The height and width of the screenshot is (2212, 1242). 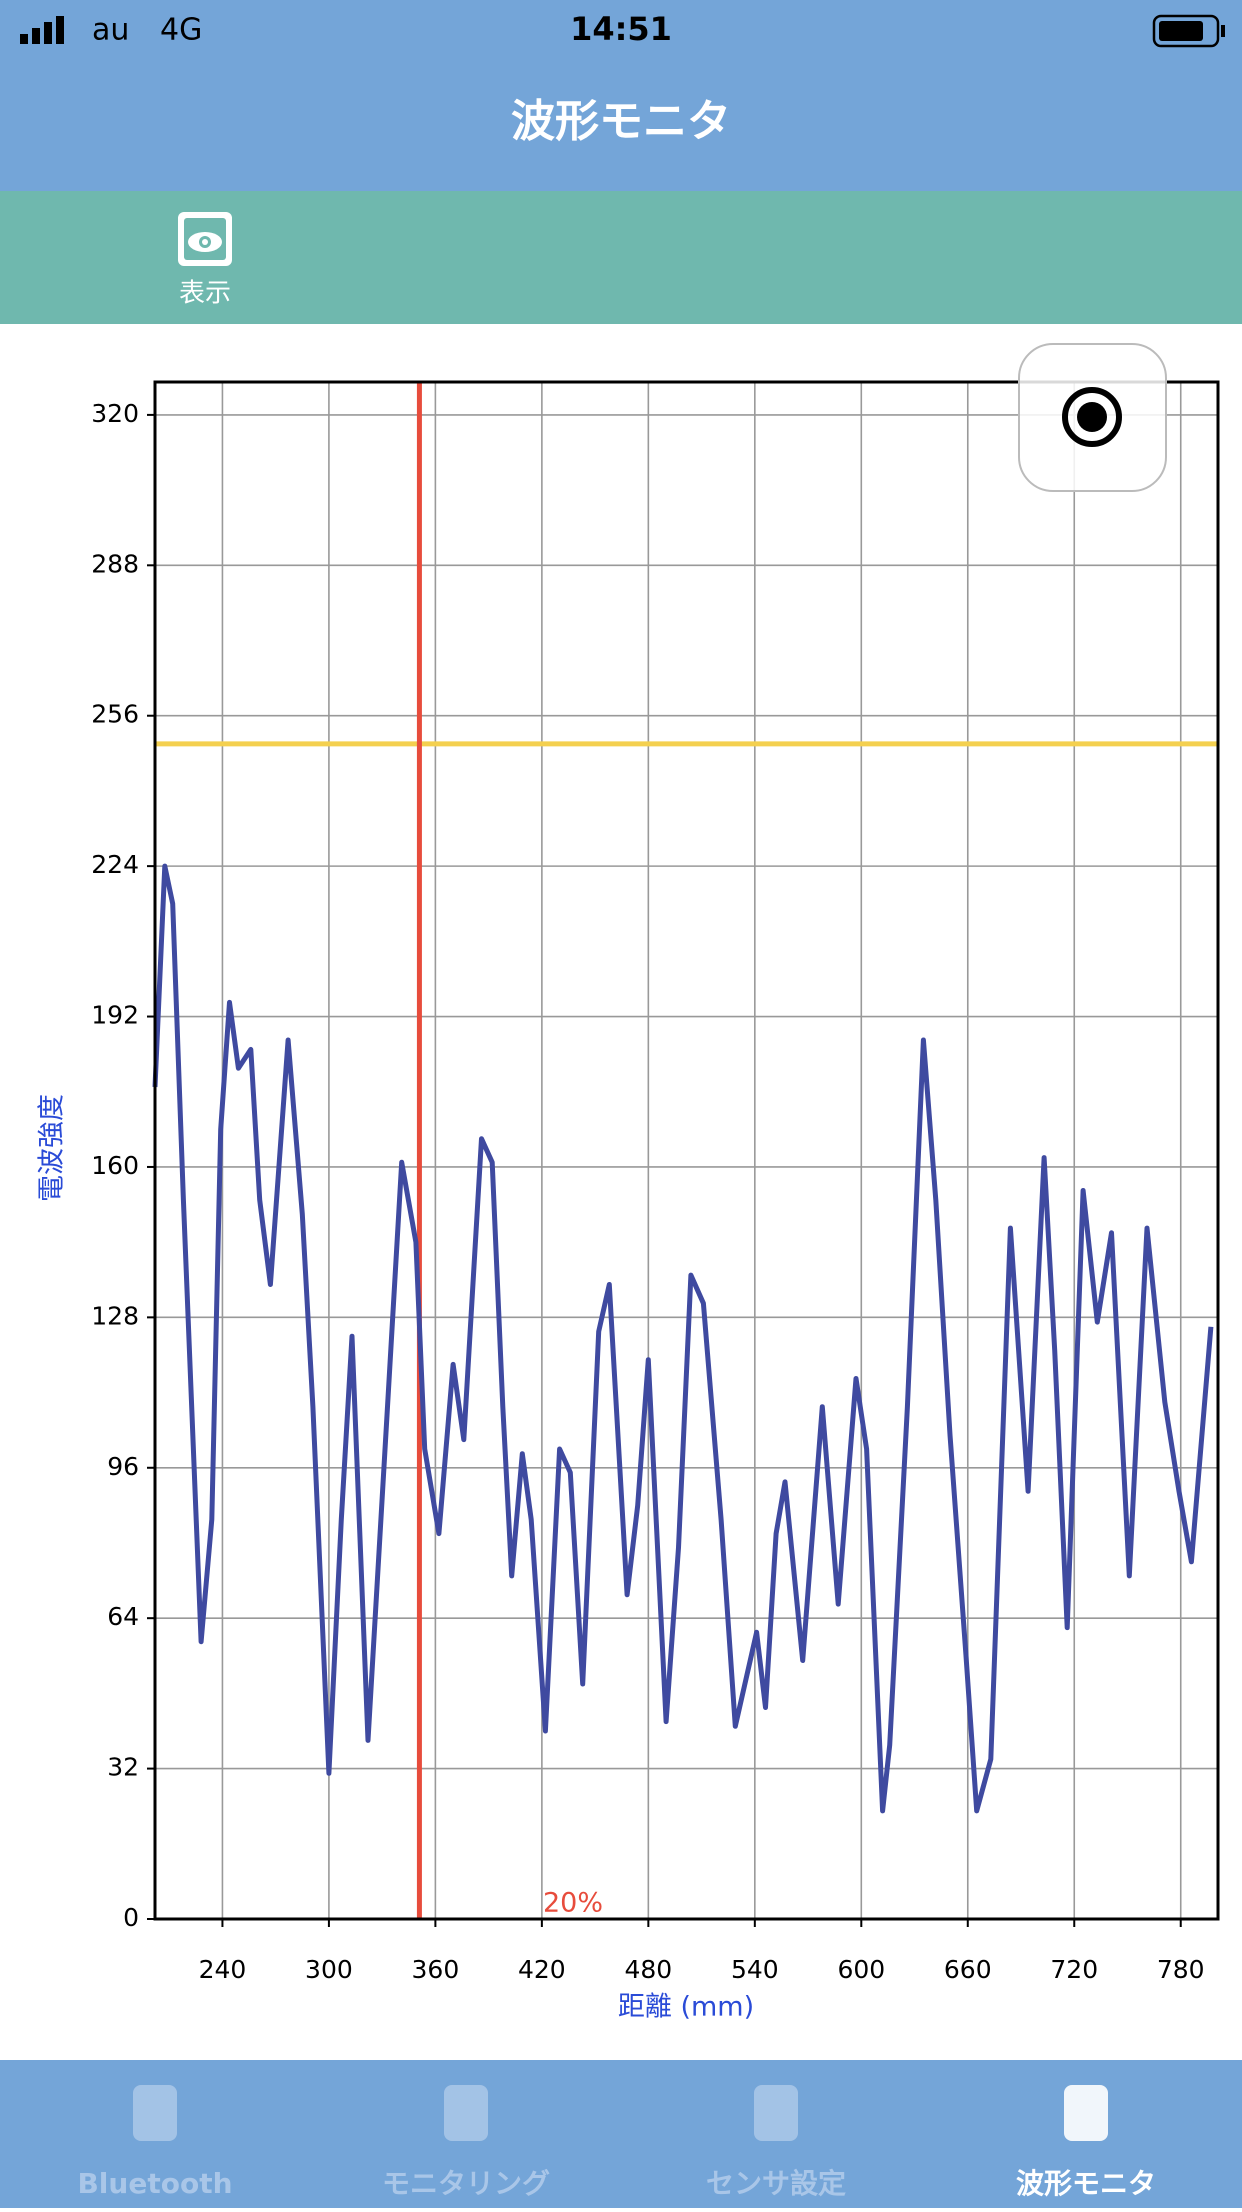 What do you see at coordinates (776, 2142) in the screenshot?
I see `tab: センサ設定` at bounding box center [776, 2142].